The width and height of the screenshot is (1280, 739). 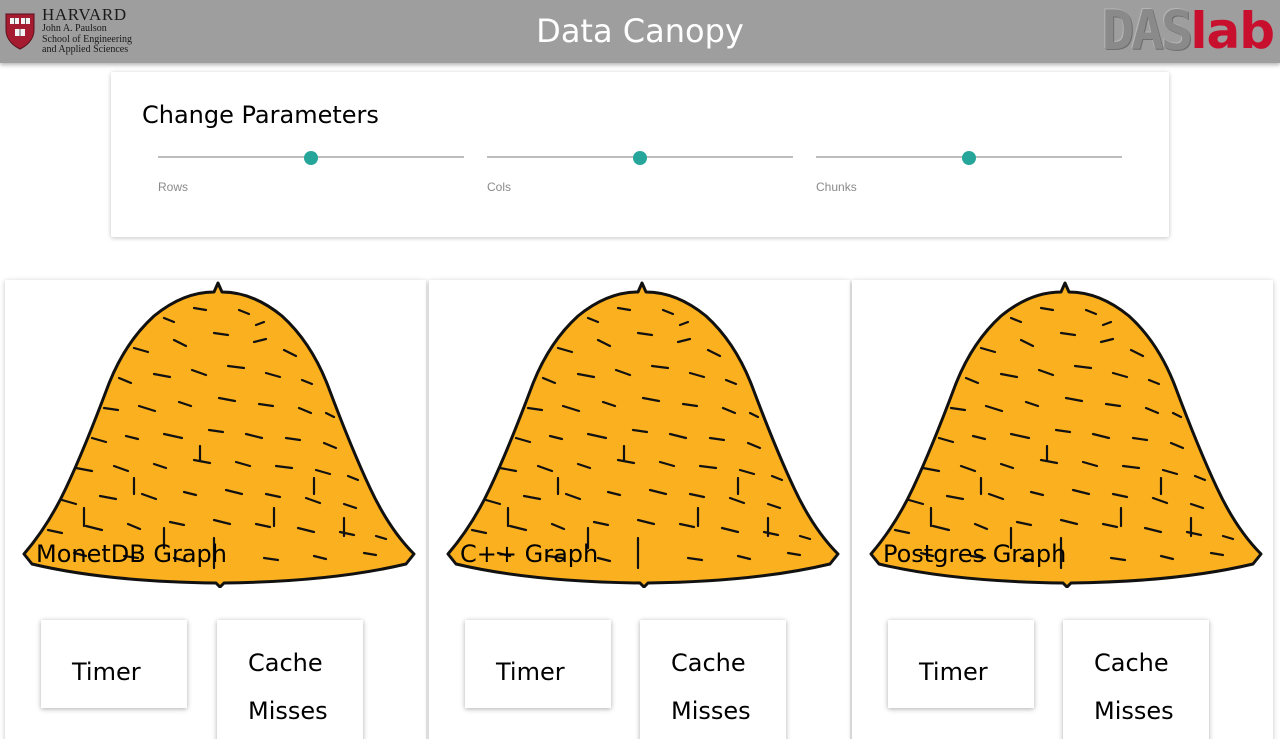 What do you see at coordinates (85, 49) in the screenshot?
I see `harvard-line-3: and Applied Sciences` at bounding box center [85, 49].